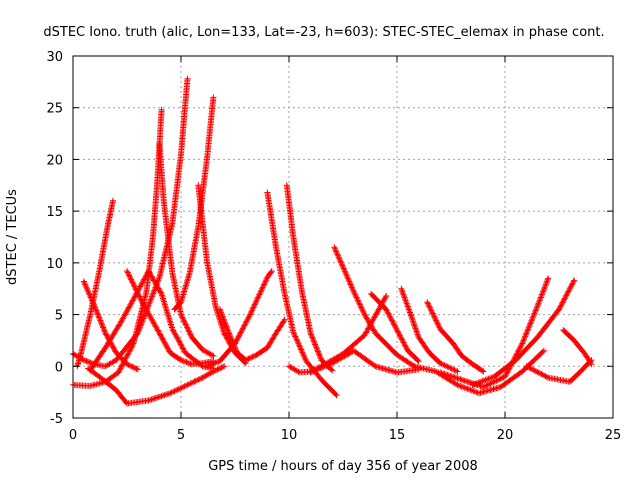 This screenshot has height=480, width=640. What do you see at coordinates (54, 57) in the screenshot?
I see `y-tick-label: 30` at bounding box center [54, 57].